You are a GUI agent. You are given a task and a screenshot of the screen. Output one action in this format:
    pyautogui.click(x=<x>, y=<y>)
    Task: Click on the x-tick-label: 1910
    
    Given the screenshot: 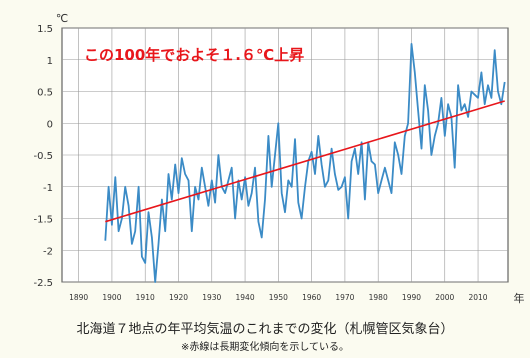 What is the action you would take?
    pyautogui.click(x=145, y=297)
    